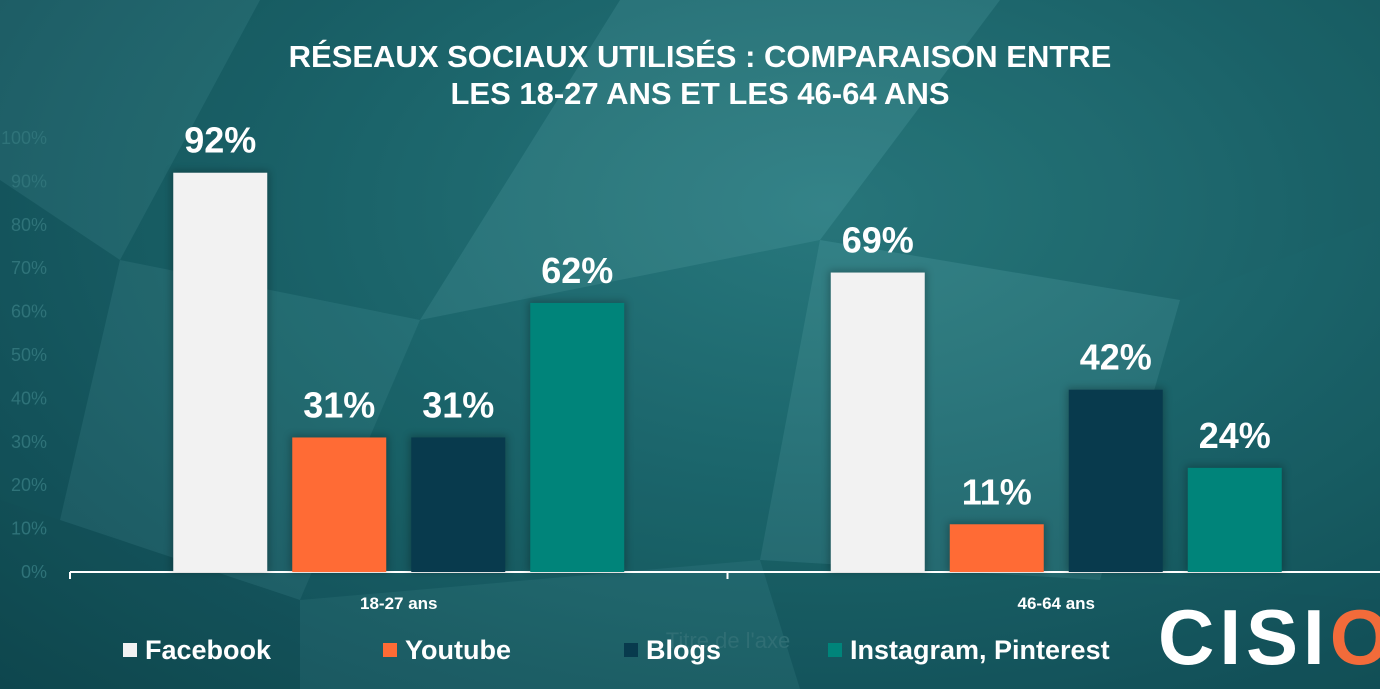 The height and width of the screenshot is (689, 1380). Describe the element at coordinates (29, 529) in the screenshot. I see `y-tick-label: 10%` at that location.